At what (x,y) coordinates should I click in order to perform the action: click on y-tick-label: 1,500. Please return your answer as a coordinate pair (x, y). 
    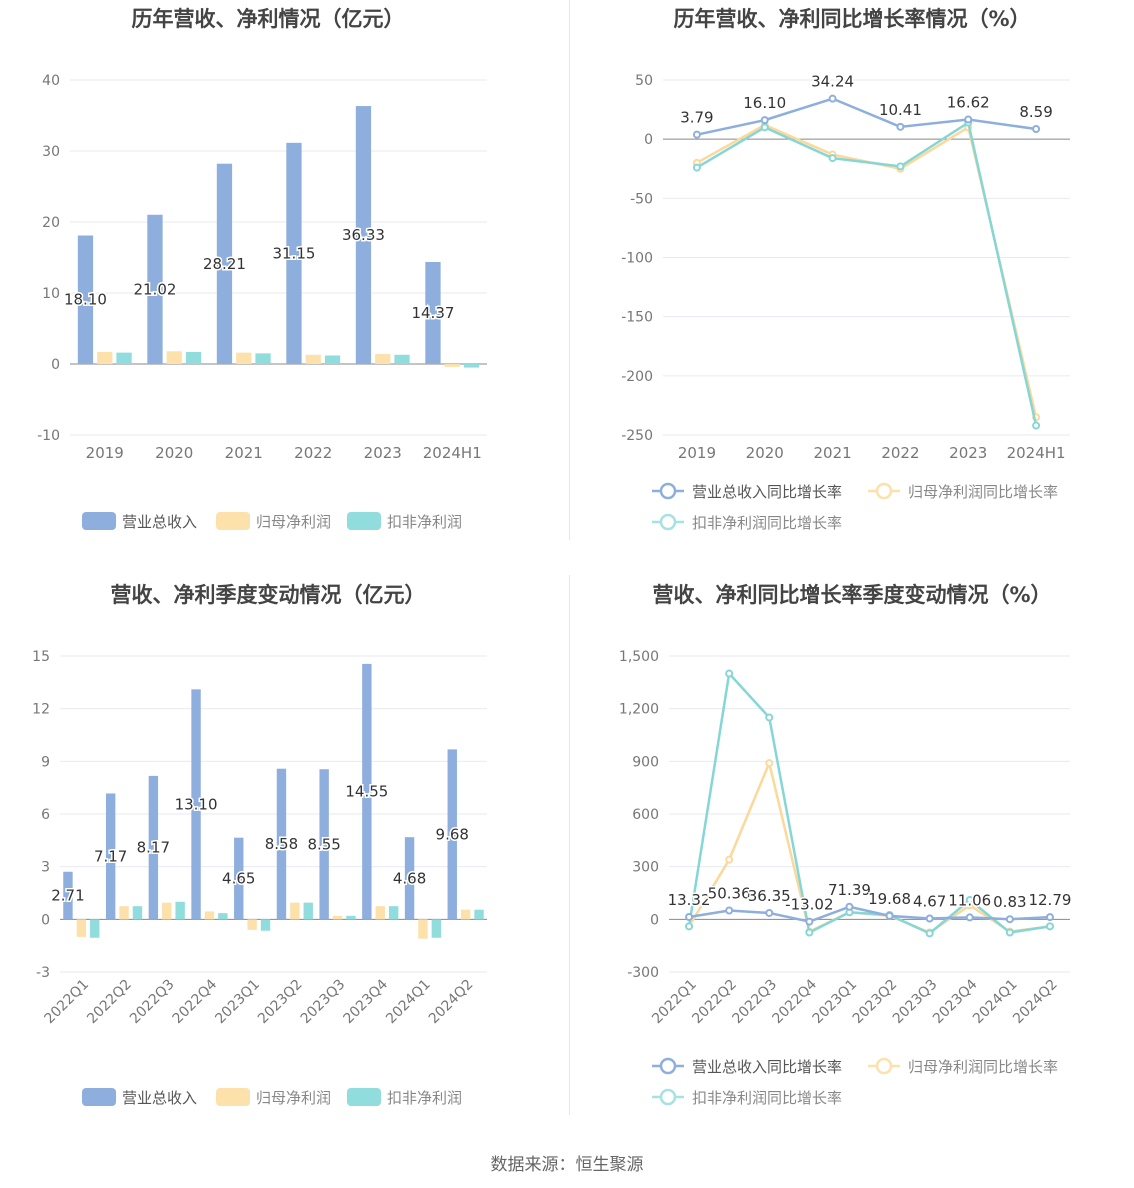
    Looking at the image, I should click on (639, 657).